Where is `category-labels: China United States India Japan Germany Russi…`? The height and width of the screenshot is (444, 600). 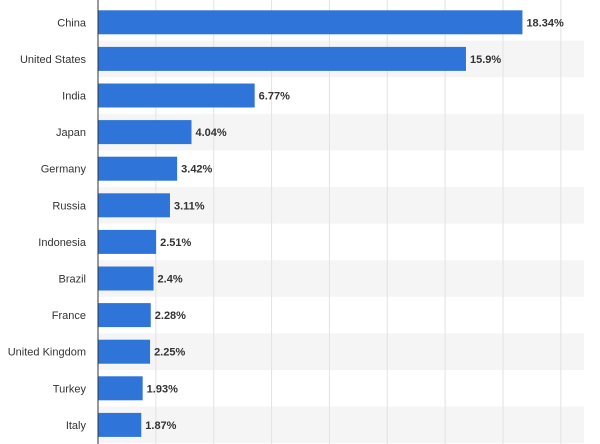
category-labels: China United States India Japan Germany Russi… is located at coordinates (47, 224).